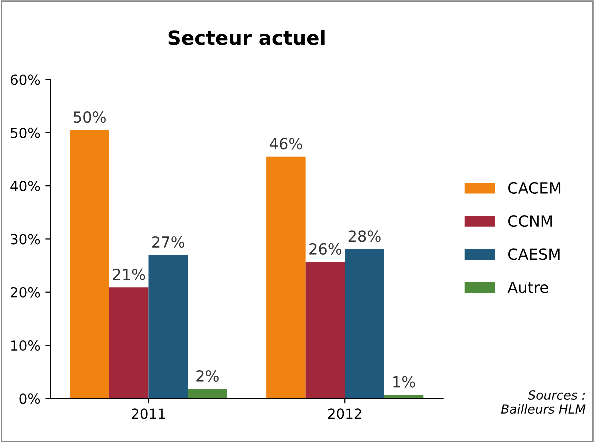  Describe the element at coordinates (345, 414) in the screenshot. I see `x-tick-label: 2012` at that location.